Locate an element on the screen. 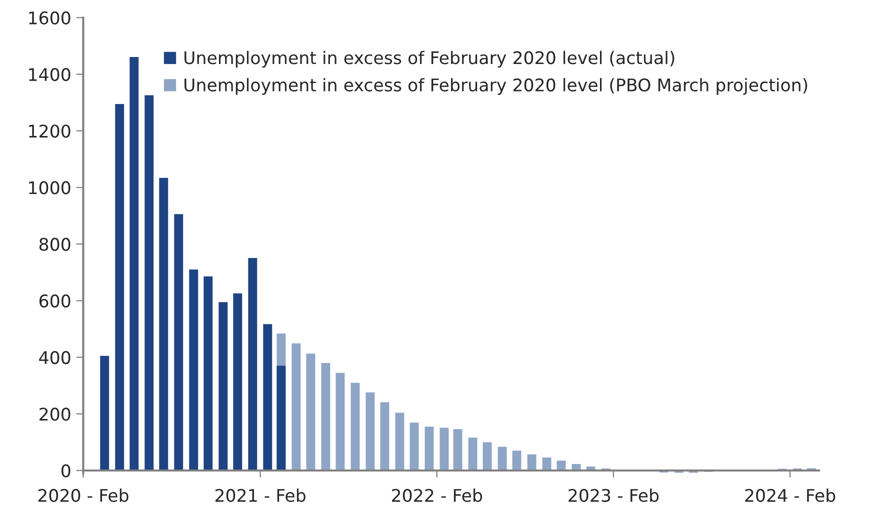 This screenshot has height=519, width=876. y-tick-label: 600 is located at coordinates (54, 301).